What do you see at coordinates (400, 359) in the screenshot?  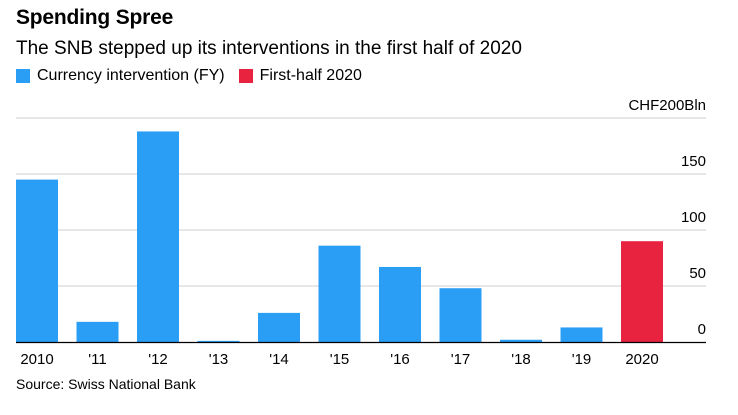 I see `x-tick-label: '16` at bounding box center [400, 359].